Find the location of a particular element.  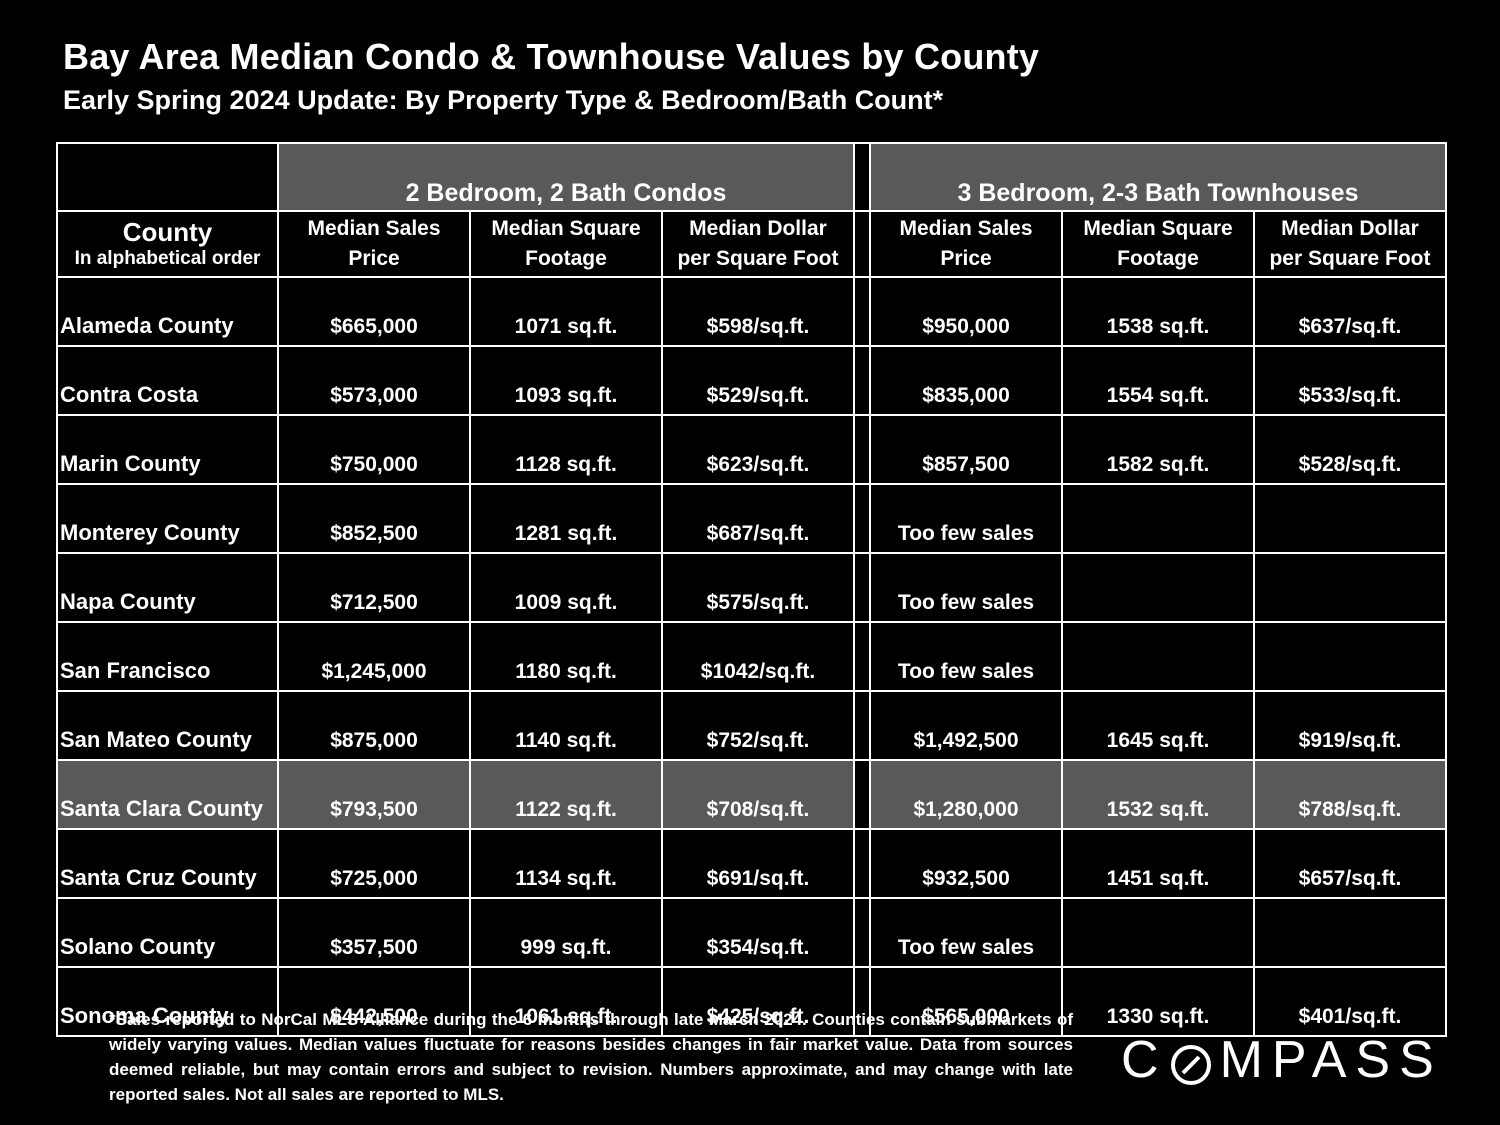

condo-median-sqft-cell: 1281 sq.ft. is located at coordinates (566, 518).